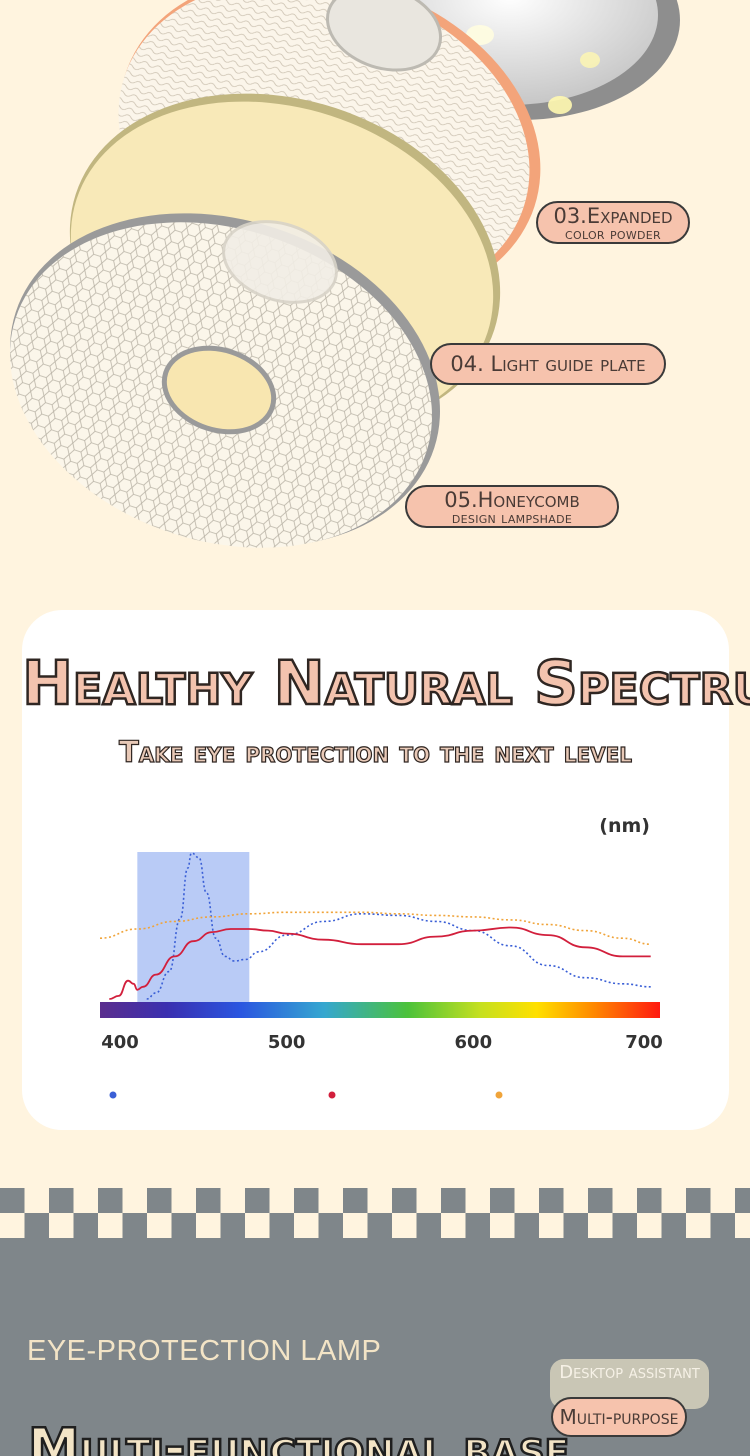 The image size is (750, 1456). Describe the element at coordinates (512, 518) in the screenshot. I see `callout-05-line2: design lampshade` at that location.